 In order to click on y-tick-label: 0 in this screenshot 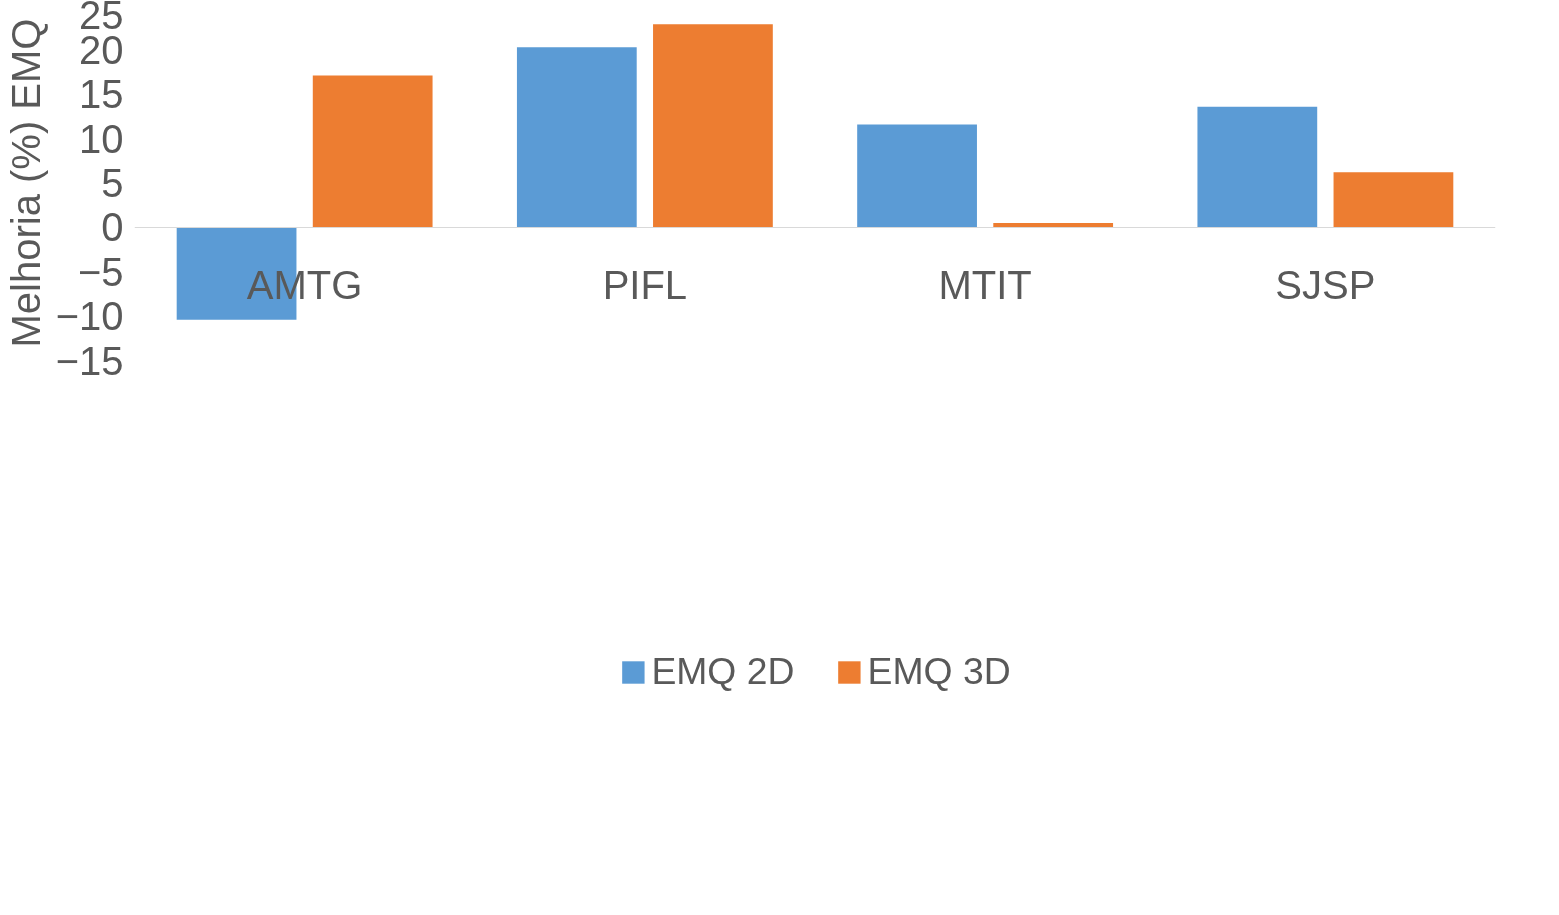, I will do `click(112, 227)`.